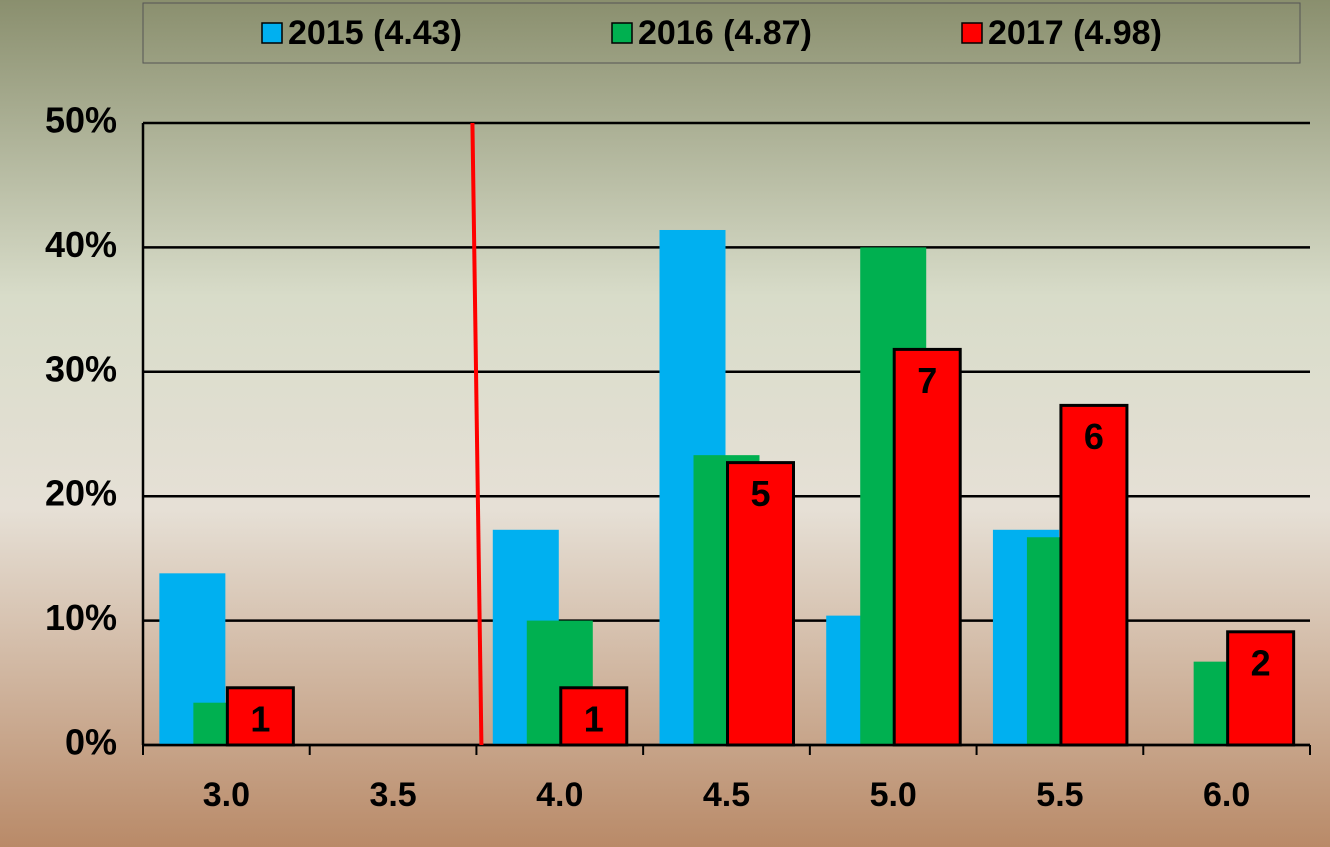 The width and height of the screenshot is (1330, 847). What do you see at coordinates (1094, 436) in the screenshot?
I see `data-label: 6` at bounding box center [1094, 436].